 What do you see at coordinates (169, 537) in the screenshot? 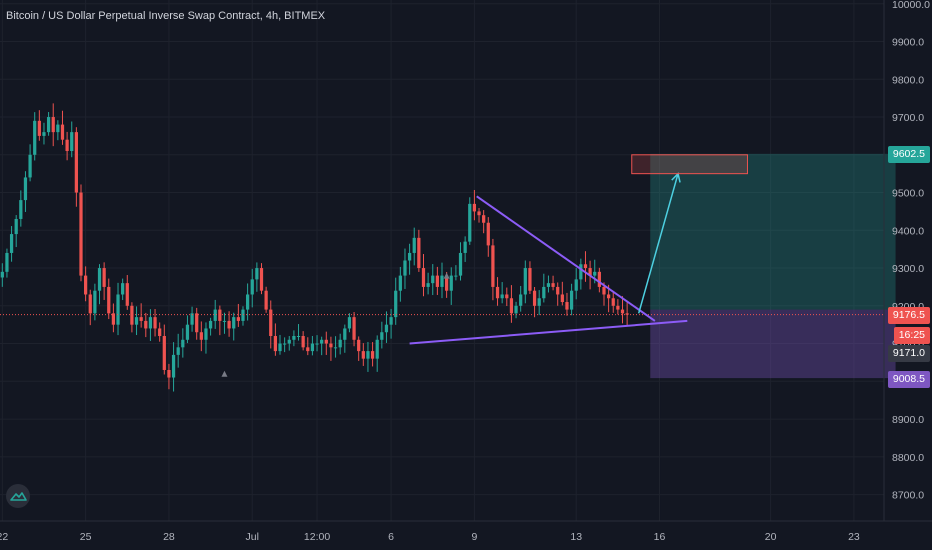
I see `x-tick-label: 28` at bounding box center [169, 537].